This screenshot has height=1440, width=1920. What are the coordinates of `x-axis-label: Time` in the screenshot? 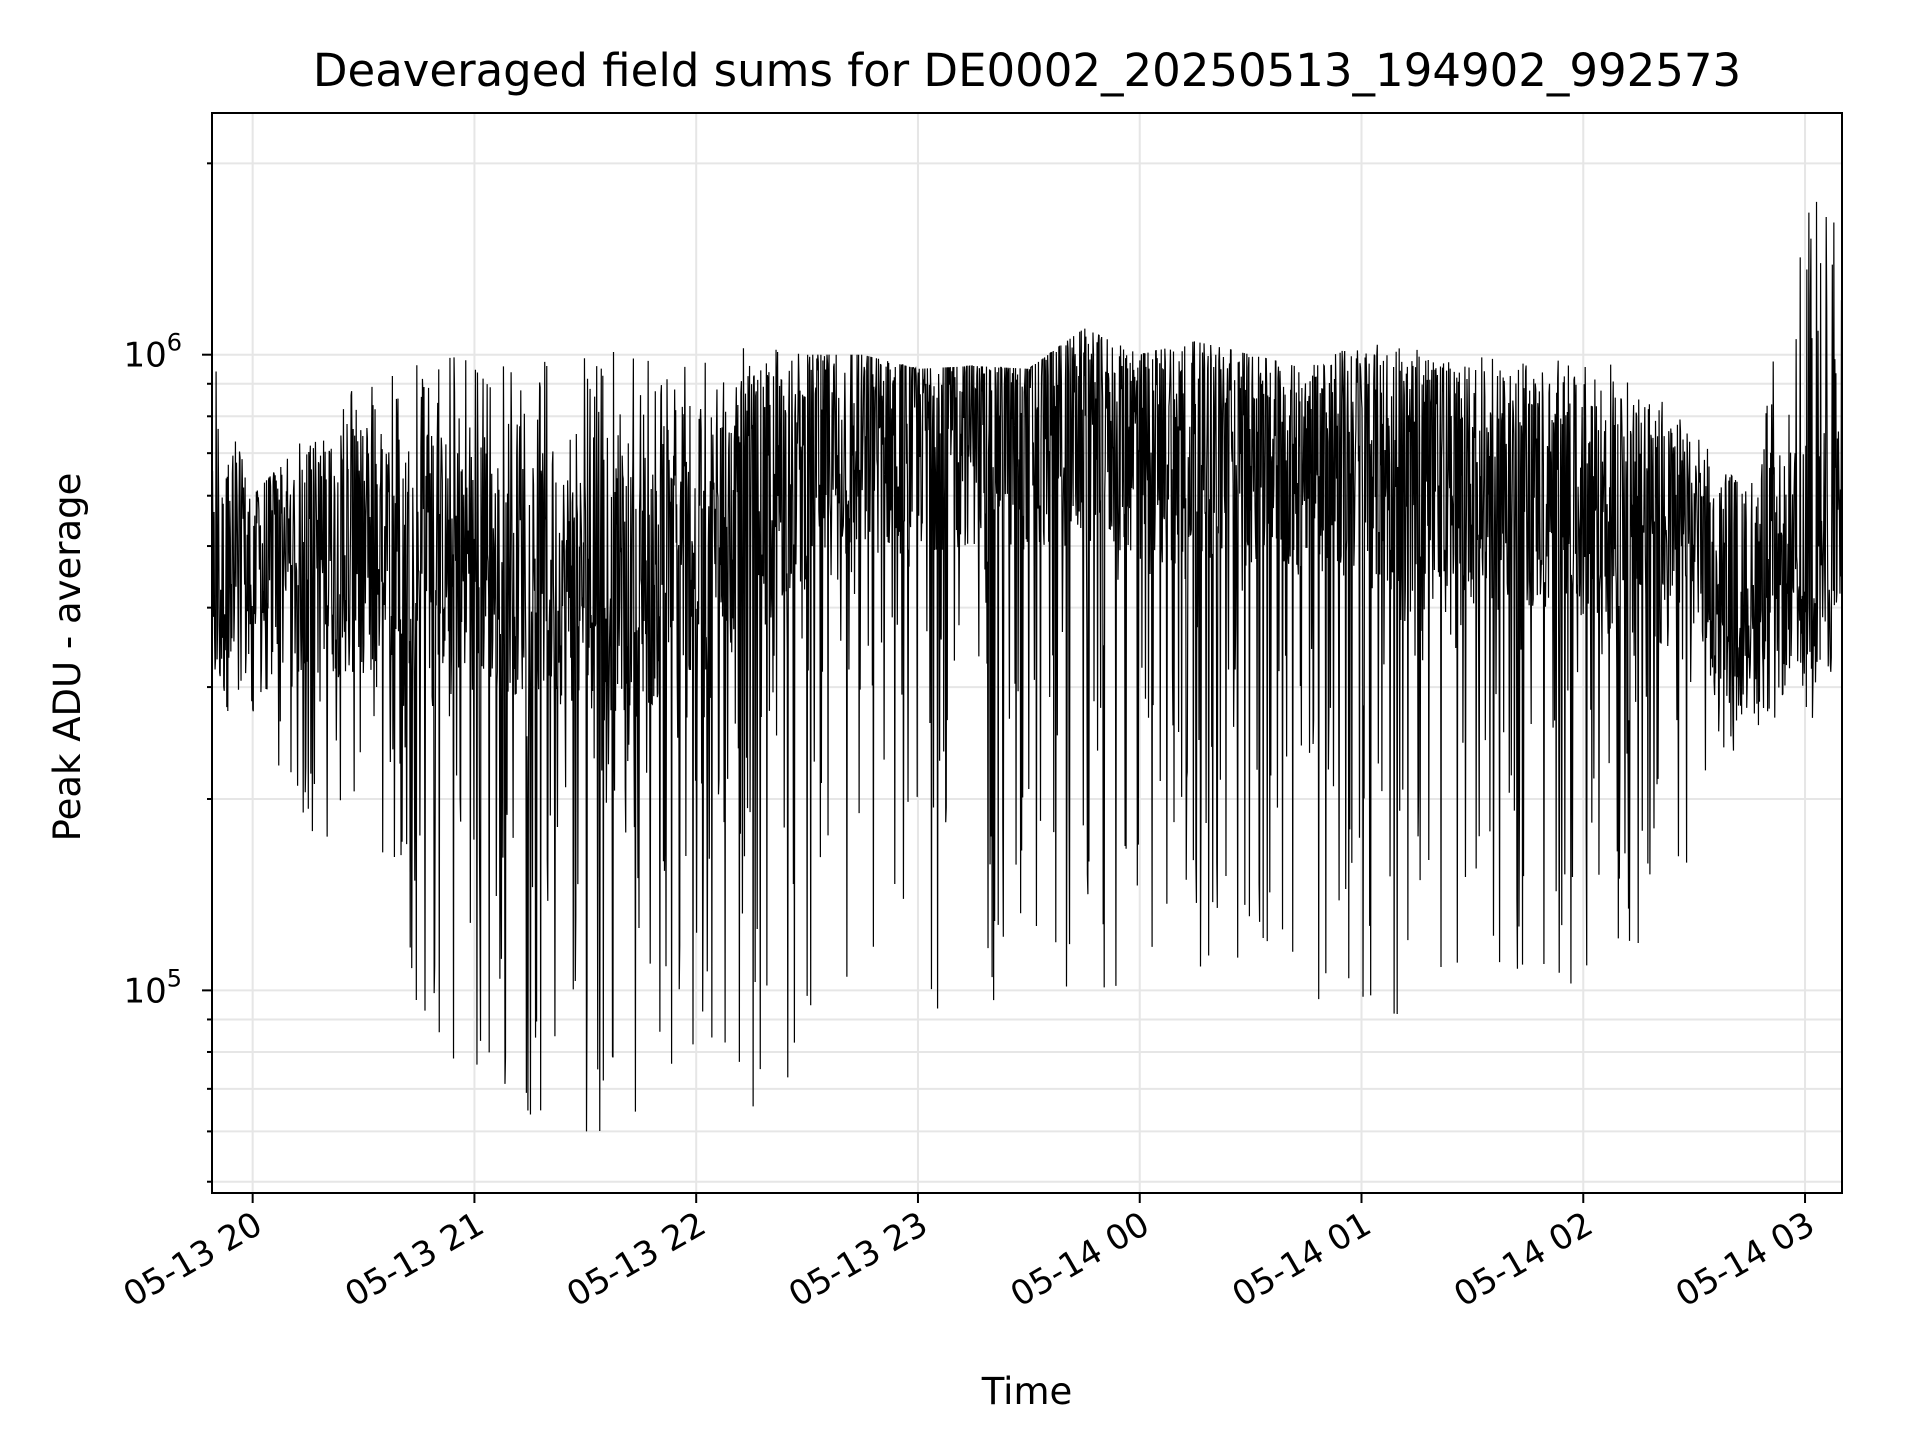 It's located at (1027, 1391).